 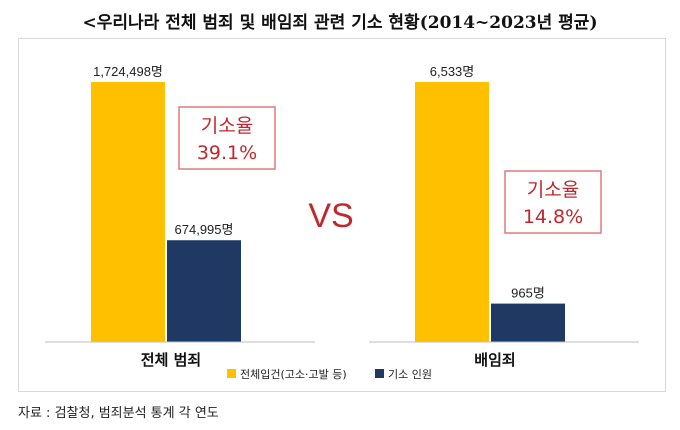 I want to click on data-label-breach-filed: 6,533명, so click(x=452, y=71).